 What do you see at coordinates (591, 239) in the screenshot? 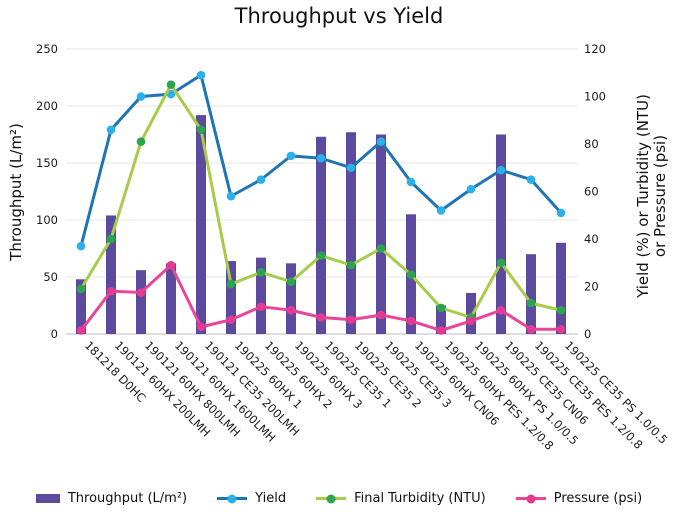
I see `right-axis-tick: 40` at bounding box center [591, 239].